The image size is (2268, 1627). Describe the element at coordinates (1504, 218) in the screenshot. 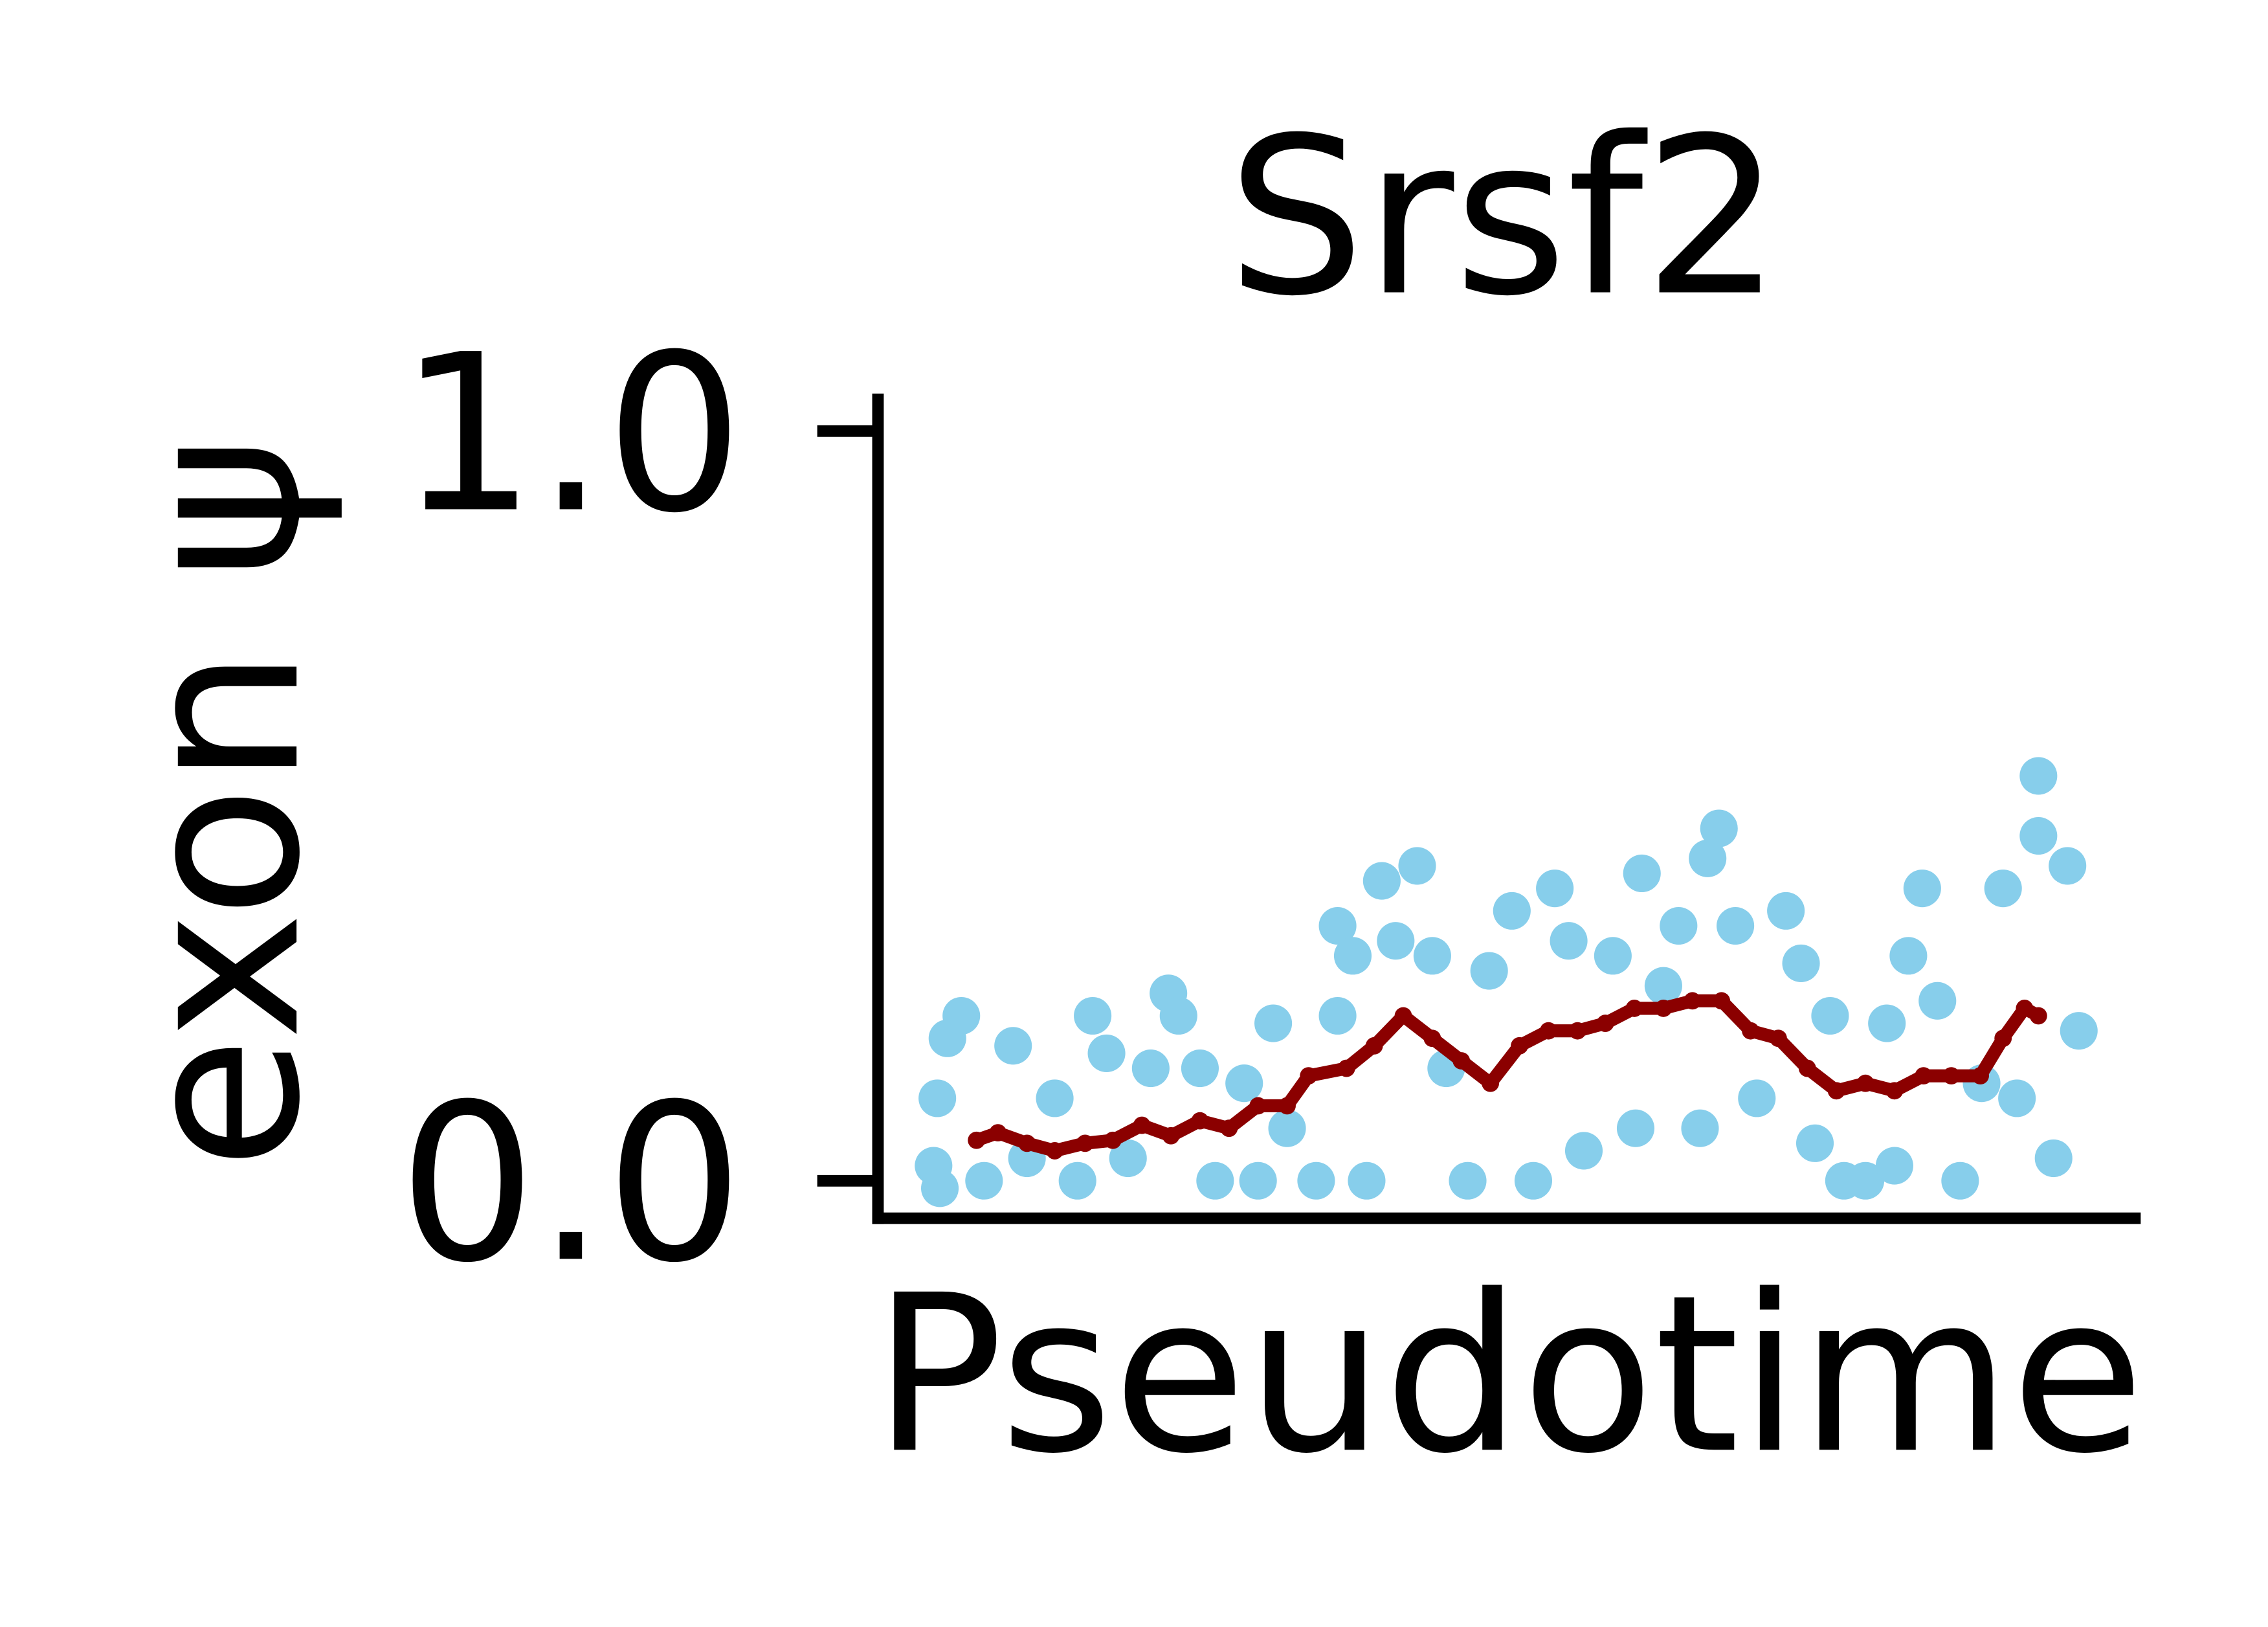

I see `chart-title: Srsf2` at that location.